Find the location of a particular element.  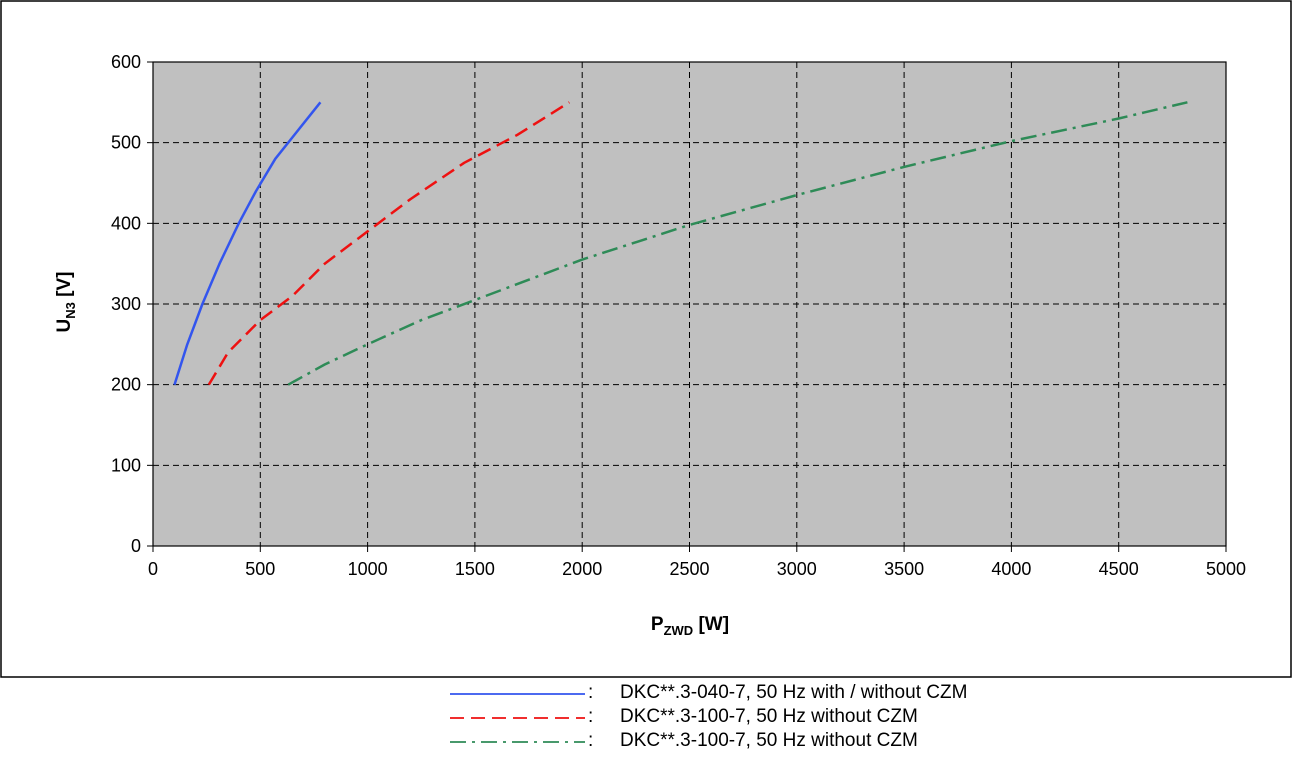

legend-label-1: DKC**.3-040-7, 50 Hz with / without CZM is located at coordinates (794, 692).